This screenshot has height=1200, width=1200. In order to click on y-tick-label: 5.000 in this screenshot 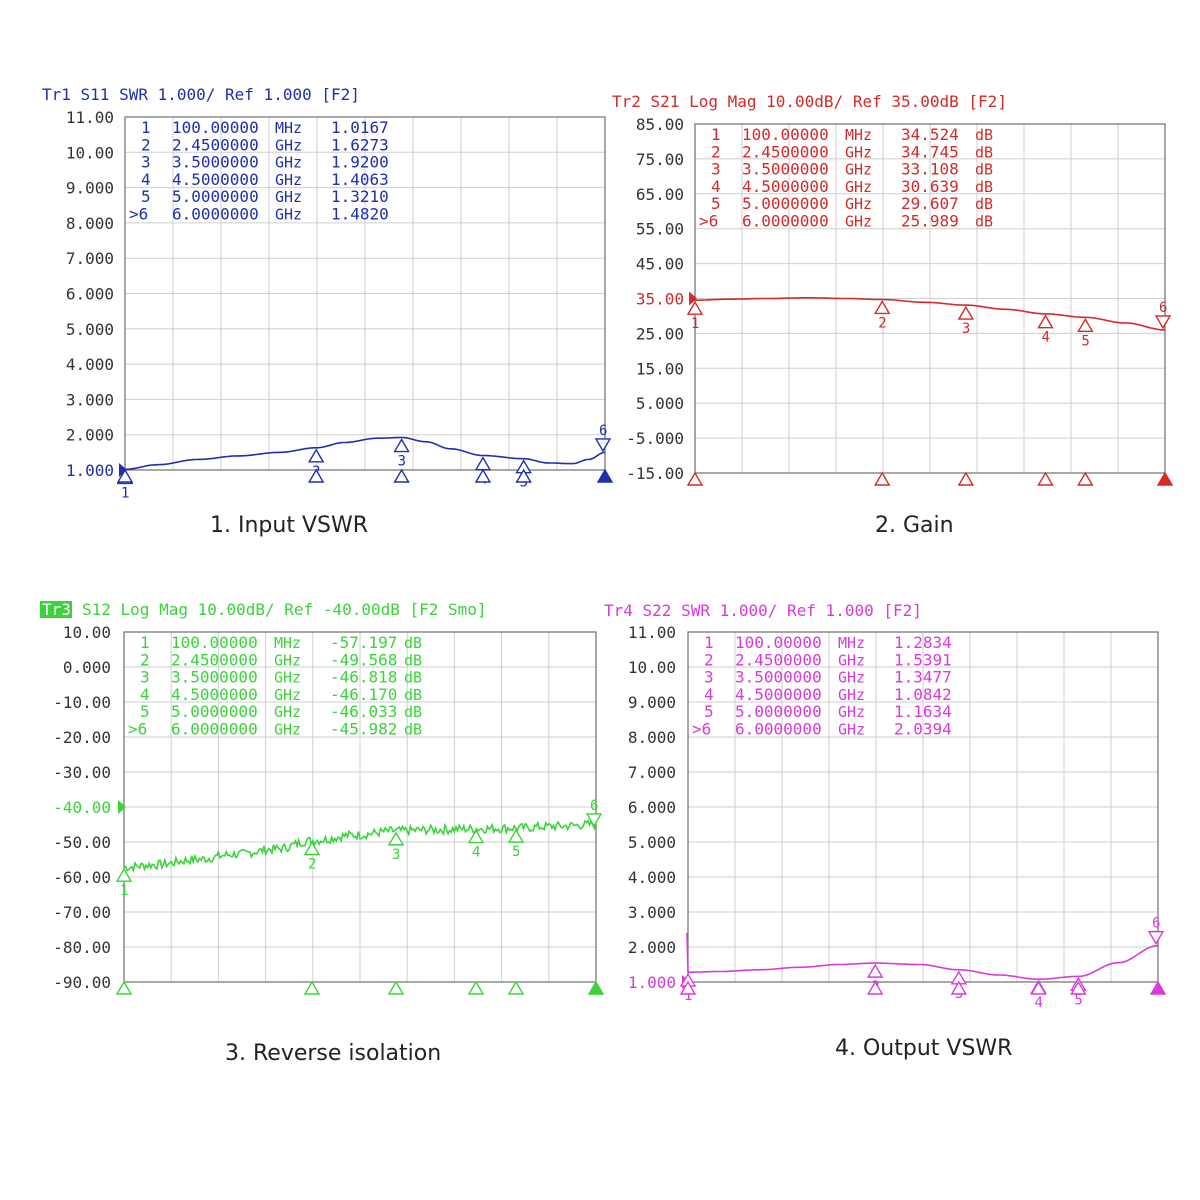, I will do `click(90, 329)`.